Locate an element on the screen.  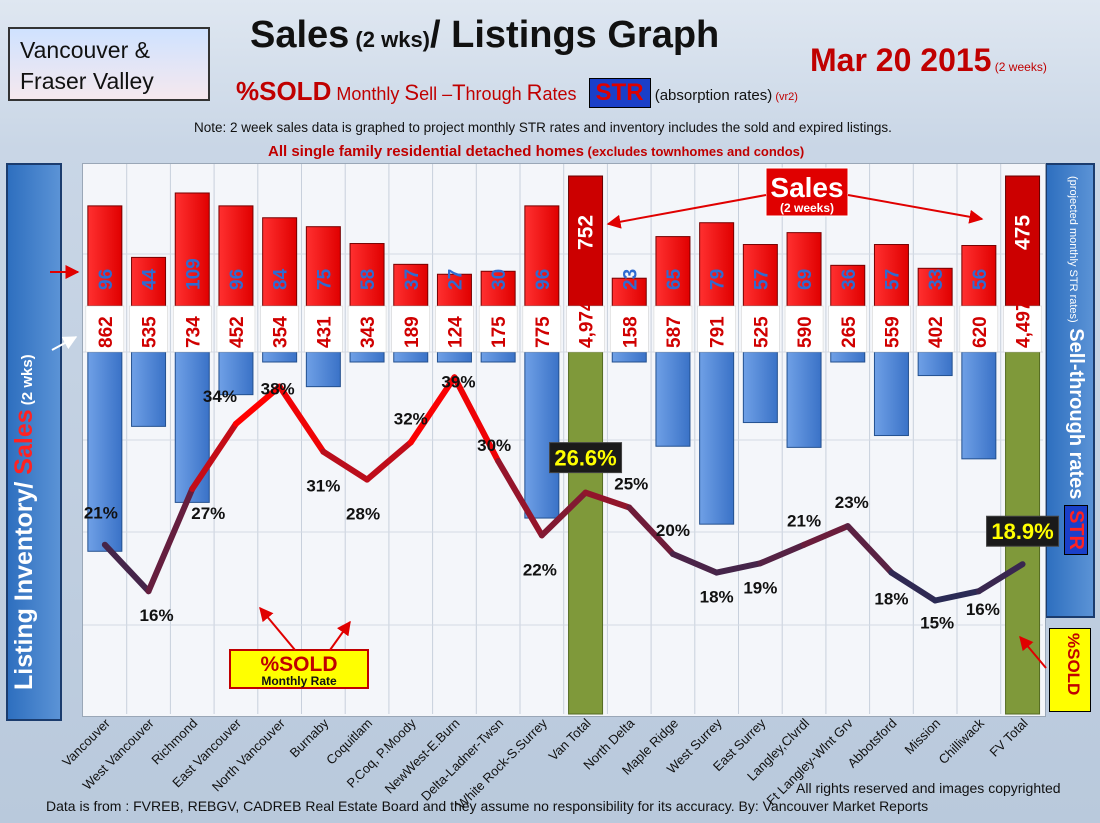
sales-value-label: 27 is located at coordinates (455, 279).